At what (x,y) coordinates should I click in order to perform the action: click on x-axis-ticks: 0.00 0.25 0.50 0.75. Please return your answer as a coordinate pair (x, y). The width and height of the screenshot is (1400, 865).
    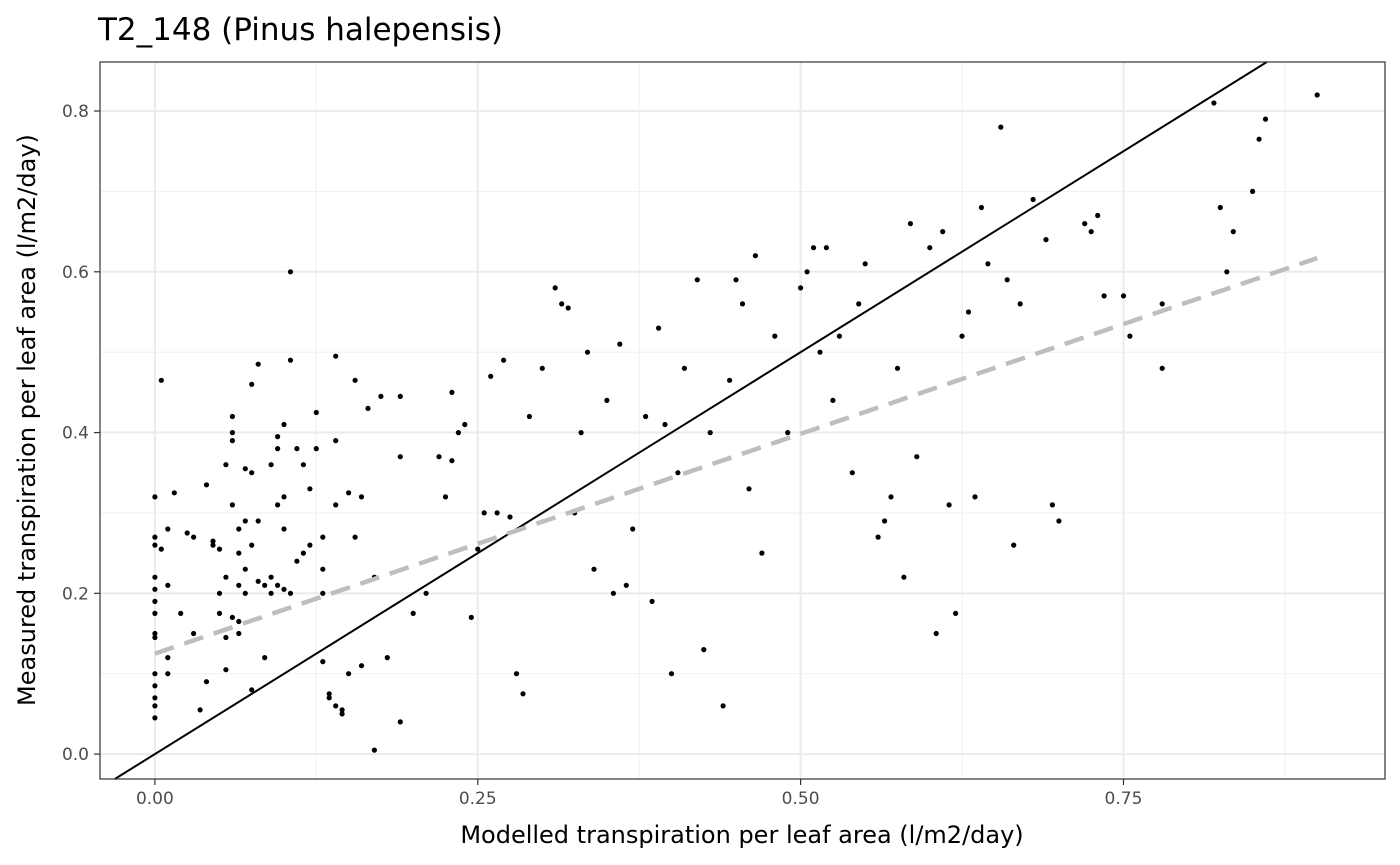
    Looking at the image, I should click on (639, 794).